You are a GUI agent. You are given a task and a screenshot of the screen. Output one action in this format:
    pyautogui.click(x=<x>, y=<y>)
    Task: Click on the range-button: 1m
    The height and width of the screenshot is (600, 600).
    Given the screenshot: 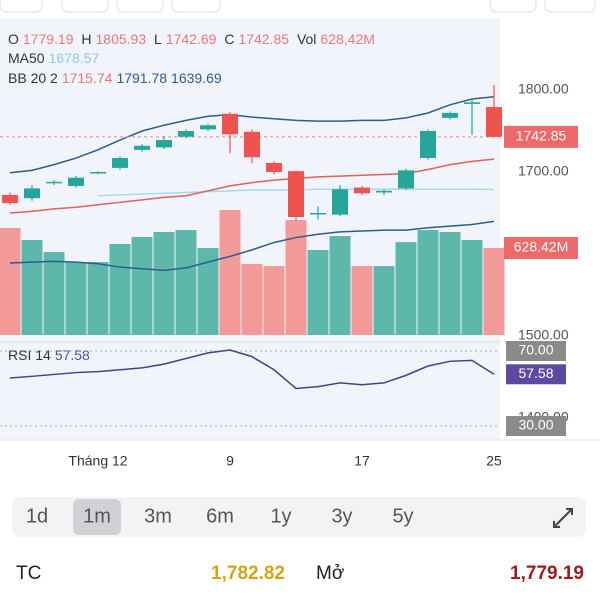 What is the action you would take?
    pyautogui.click(x=97, y=516)
    